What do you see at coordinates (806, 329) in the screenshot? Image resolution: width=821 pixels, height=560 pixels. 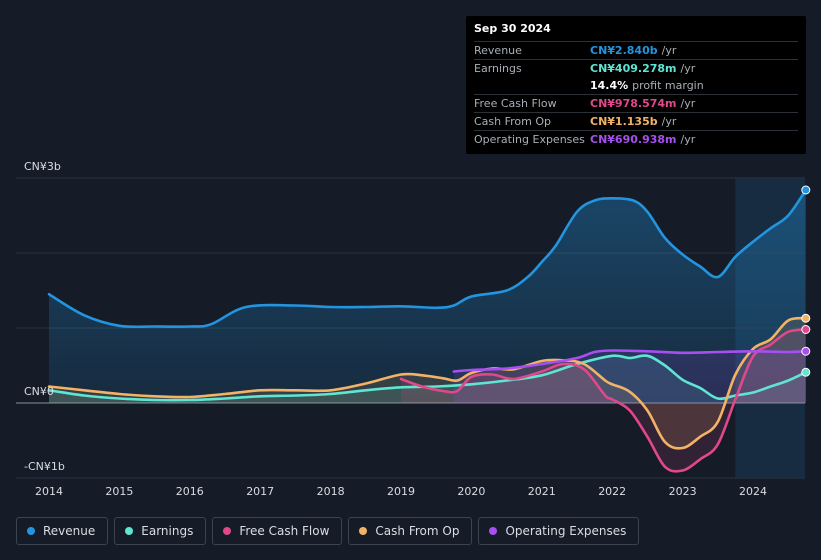 I see `free-cash-flow-end-point` at bounding box center [806, 329].